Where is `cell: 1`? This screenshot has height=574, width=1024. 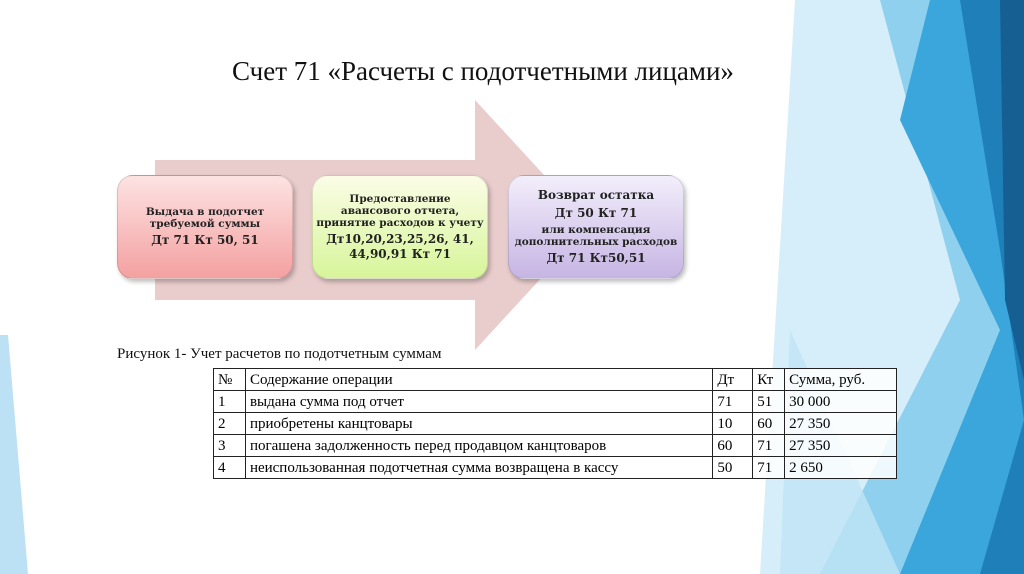 cell: 1 is located at coordinates (229, 401).